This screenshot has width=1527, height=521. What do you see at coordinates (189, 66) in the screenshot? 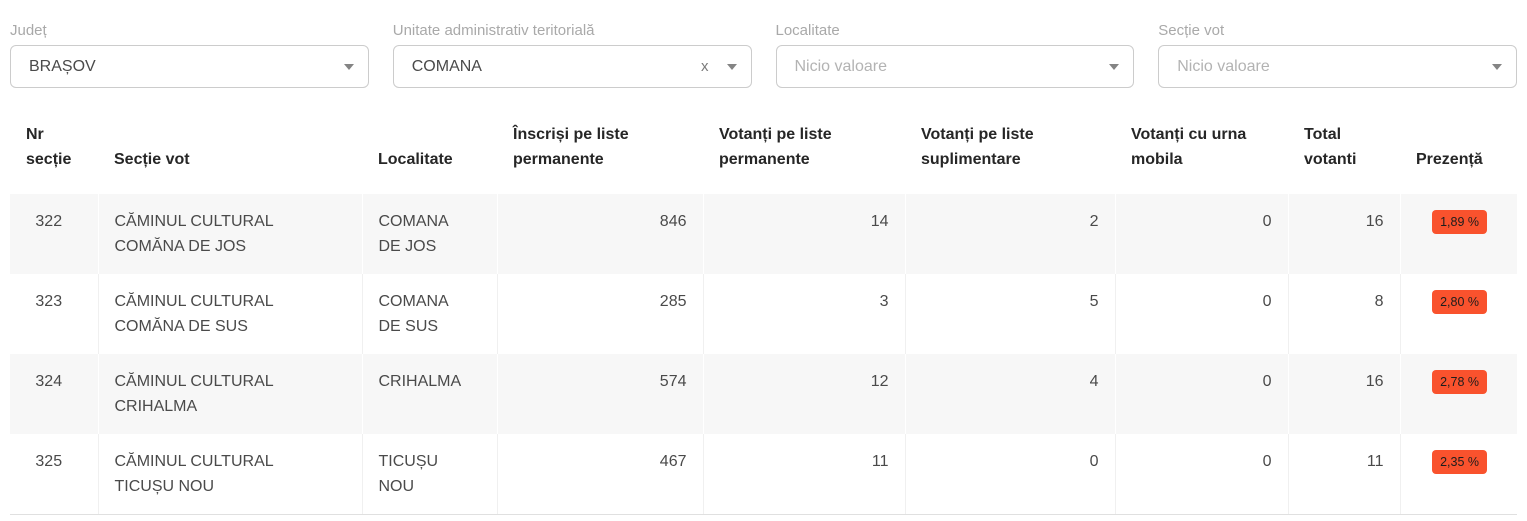
I see `judet-select: BRAȘOV` at bounding box center [189, 66].